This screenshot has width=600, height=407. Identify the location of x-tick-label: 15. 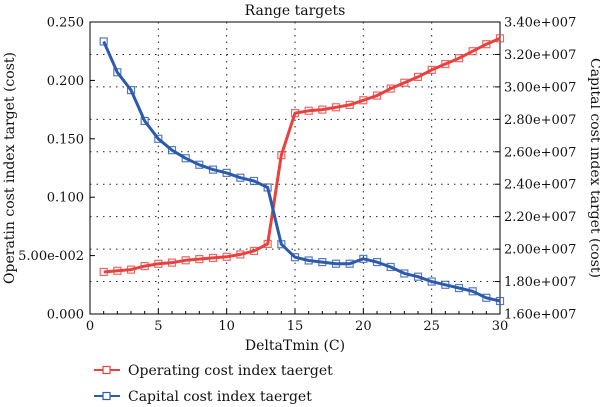
(295, 326).